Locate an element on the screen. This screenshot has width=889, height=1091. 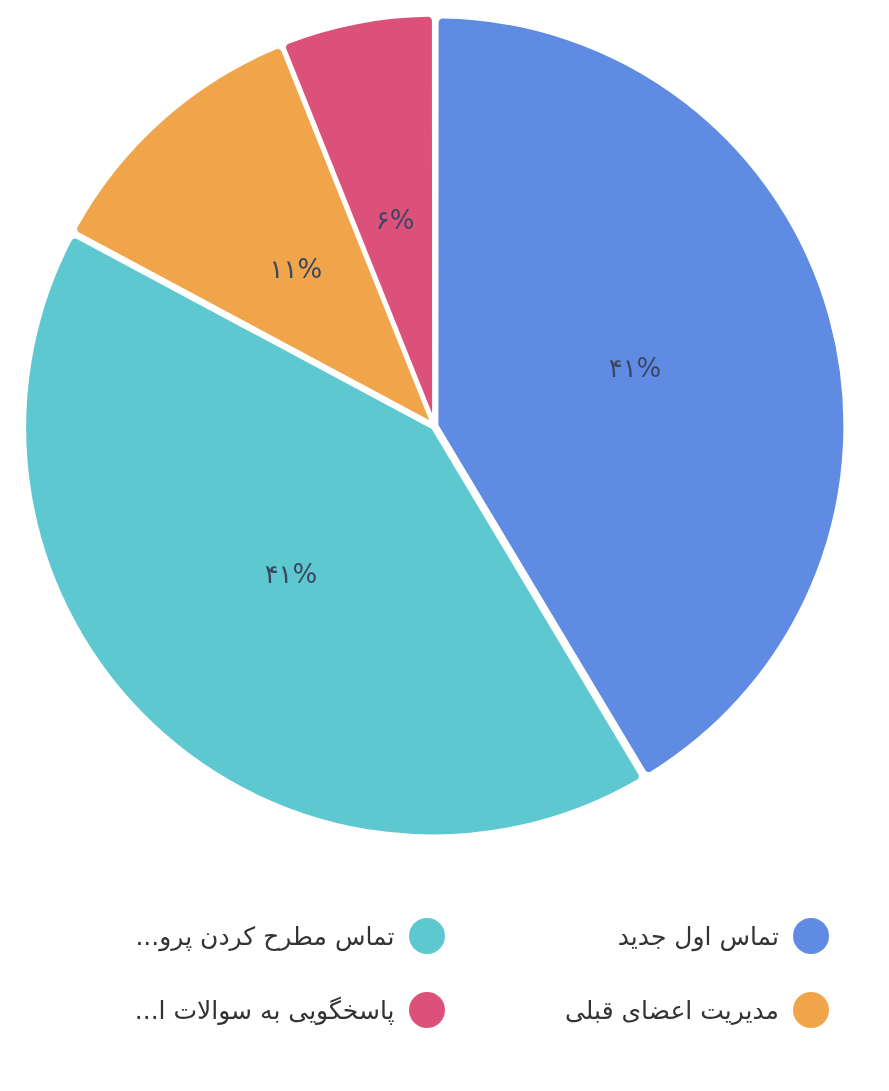
data-label: ۱۱% is located at coordinates (296, 268).